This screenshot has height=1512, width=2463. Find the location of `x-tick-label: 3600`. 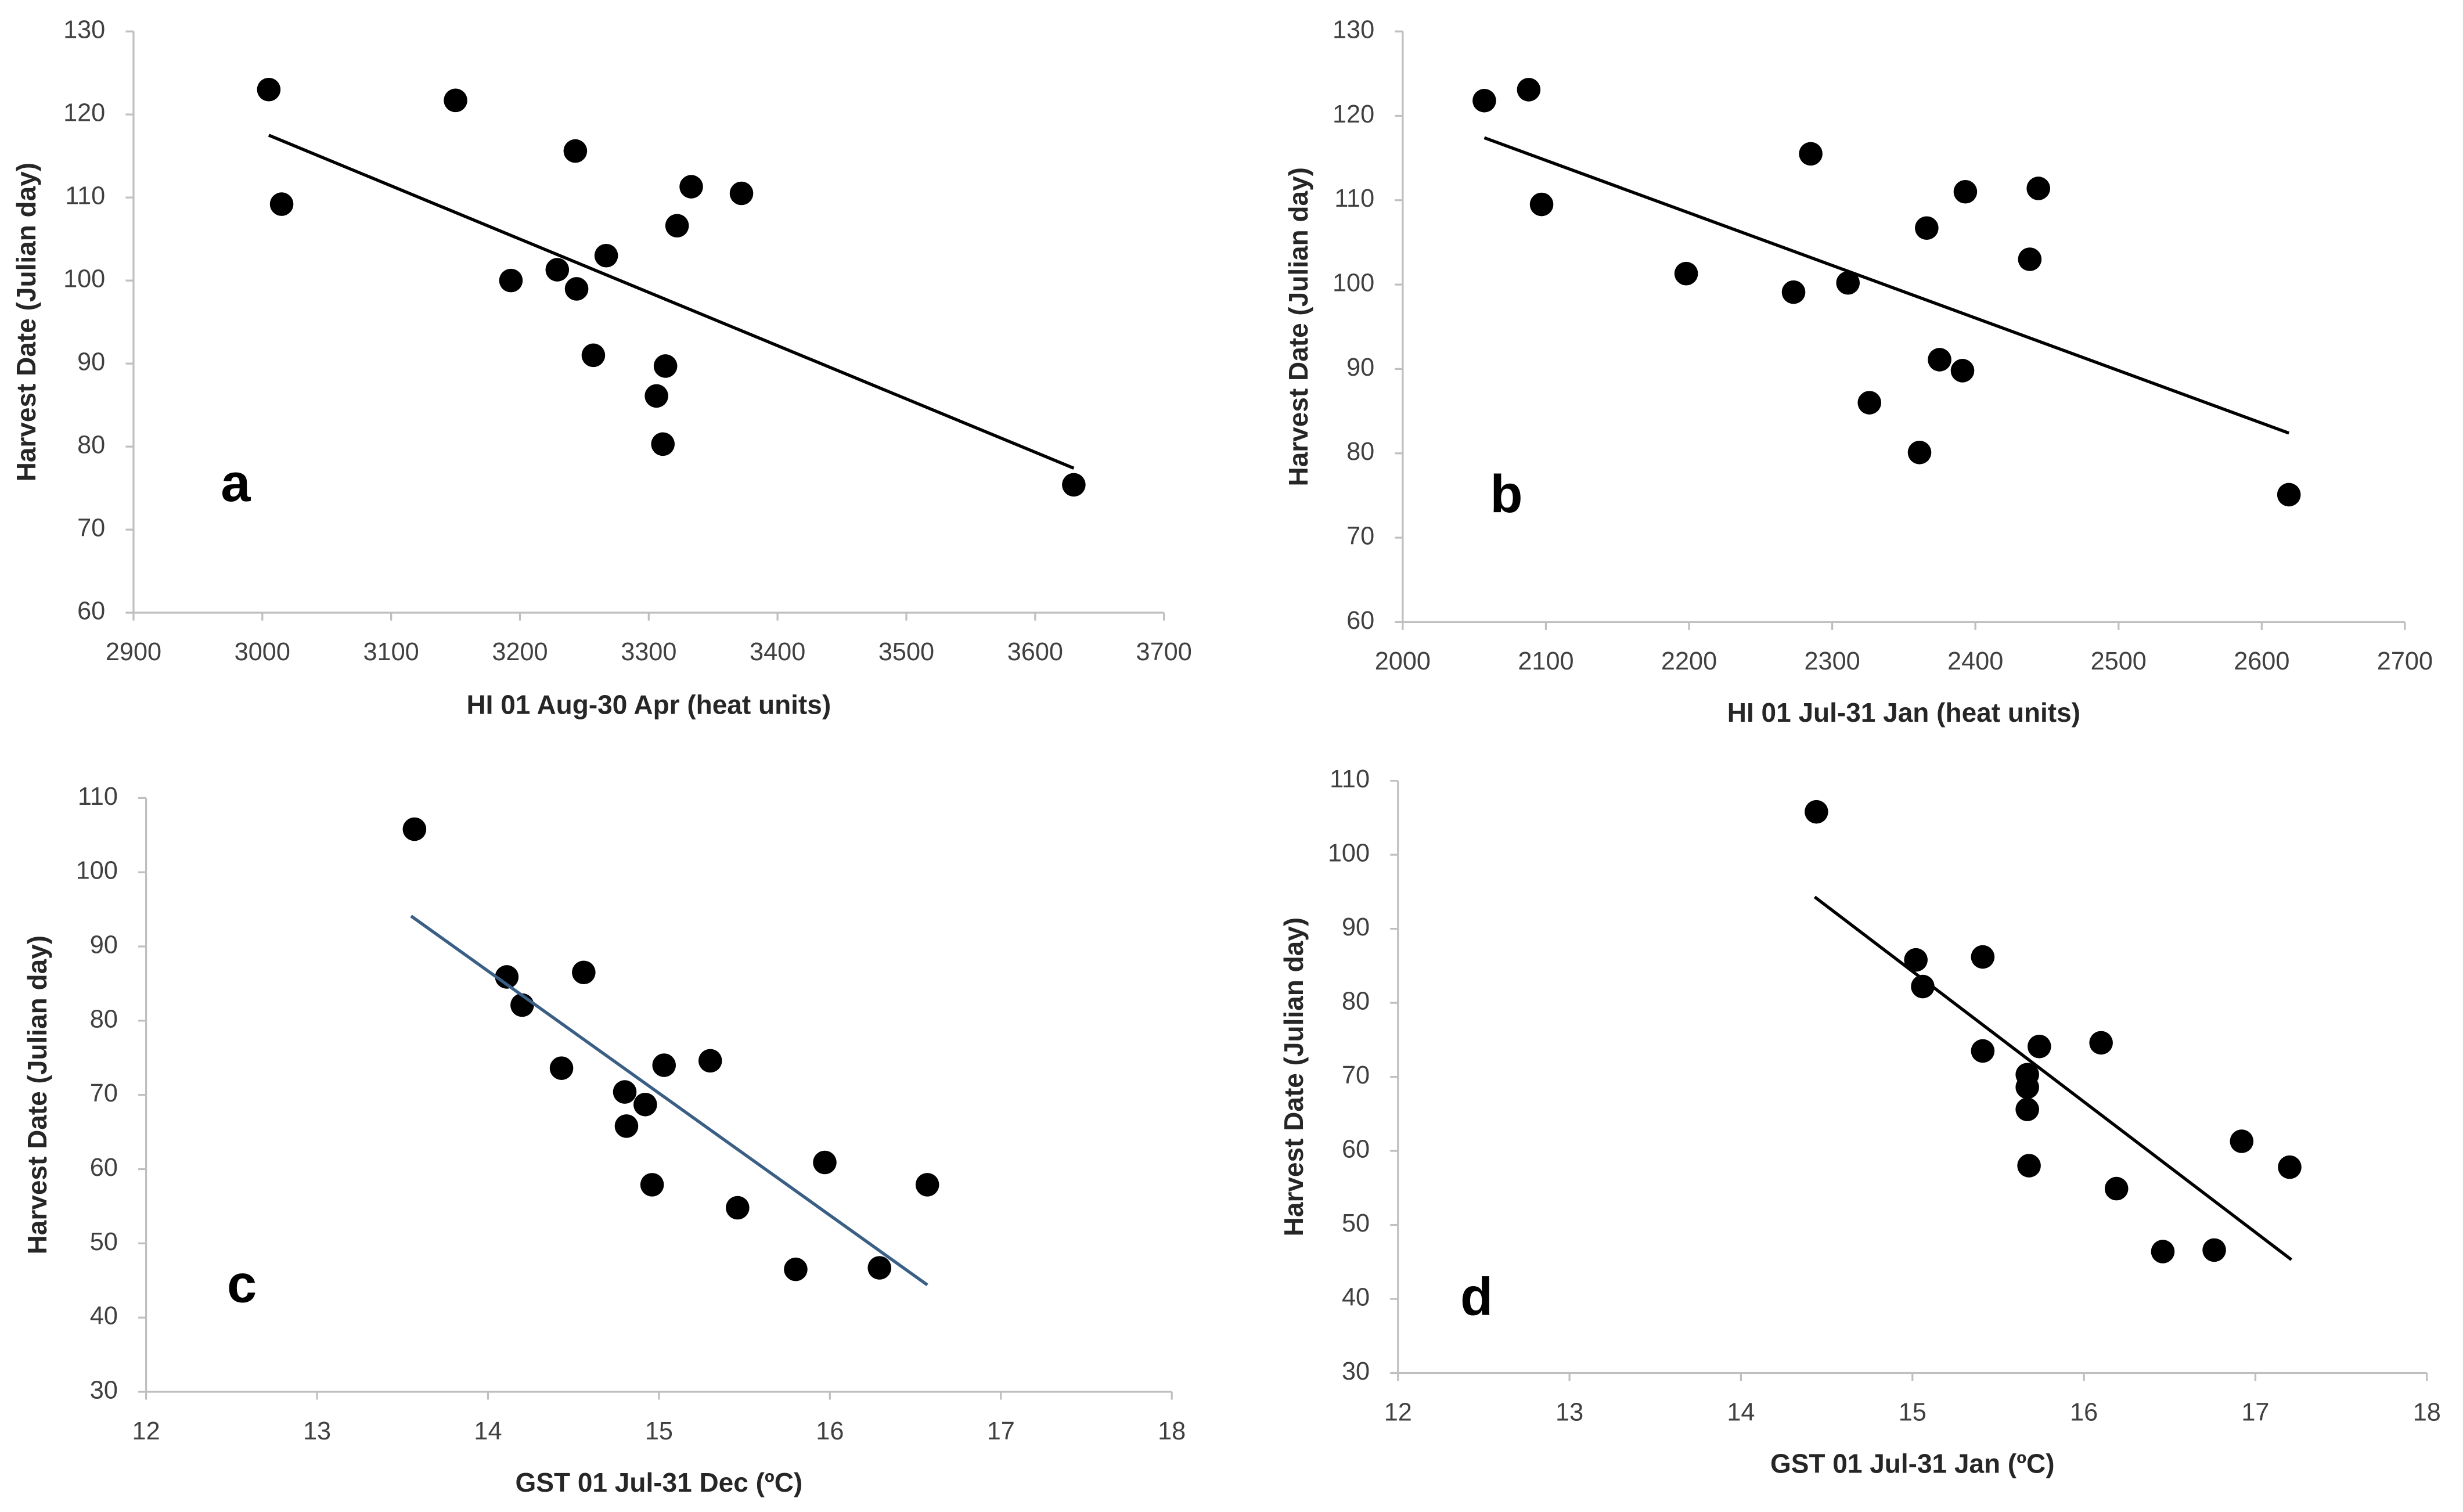

x-tick-label: 3600 is located at coordinates (1035, 652).